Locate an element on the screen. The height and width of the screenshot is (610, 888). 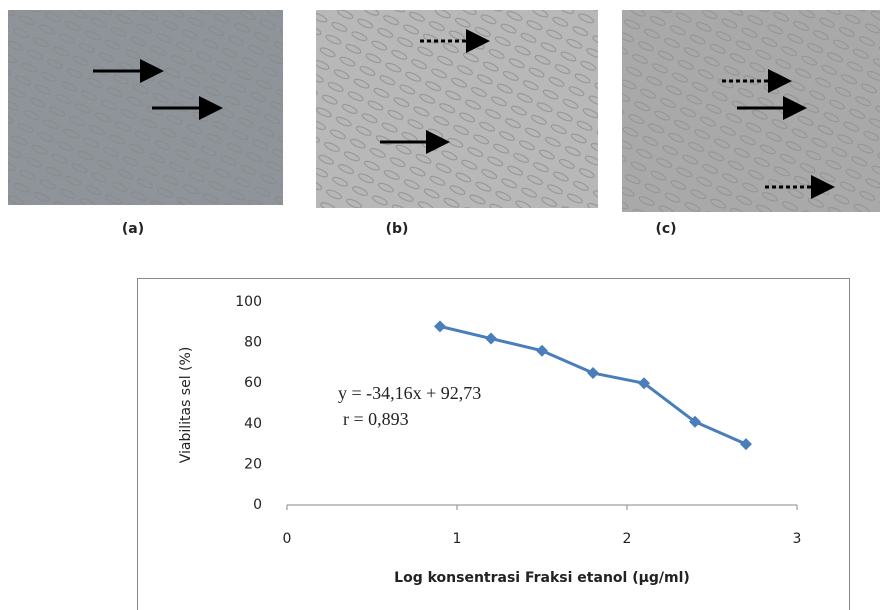
y-tick-label: 20 is located at coordinates (253, 464).